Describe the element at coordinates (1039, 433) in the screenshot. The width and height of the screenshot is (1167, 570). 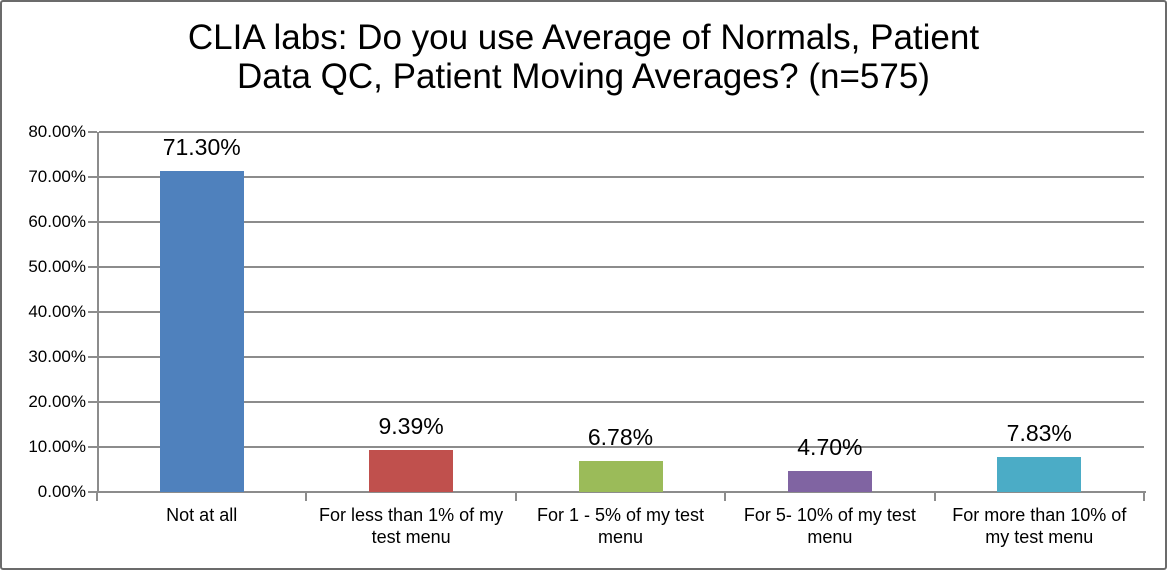
I see `bar-value-label: 7.83%` at that location.